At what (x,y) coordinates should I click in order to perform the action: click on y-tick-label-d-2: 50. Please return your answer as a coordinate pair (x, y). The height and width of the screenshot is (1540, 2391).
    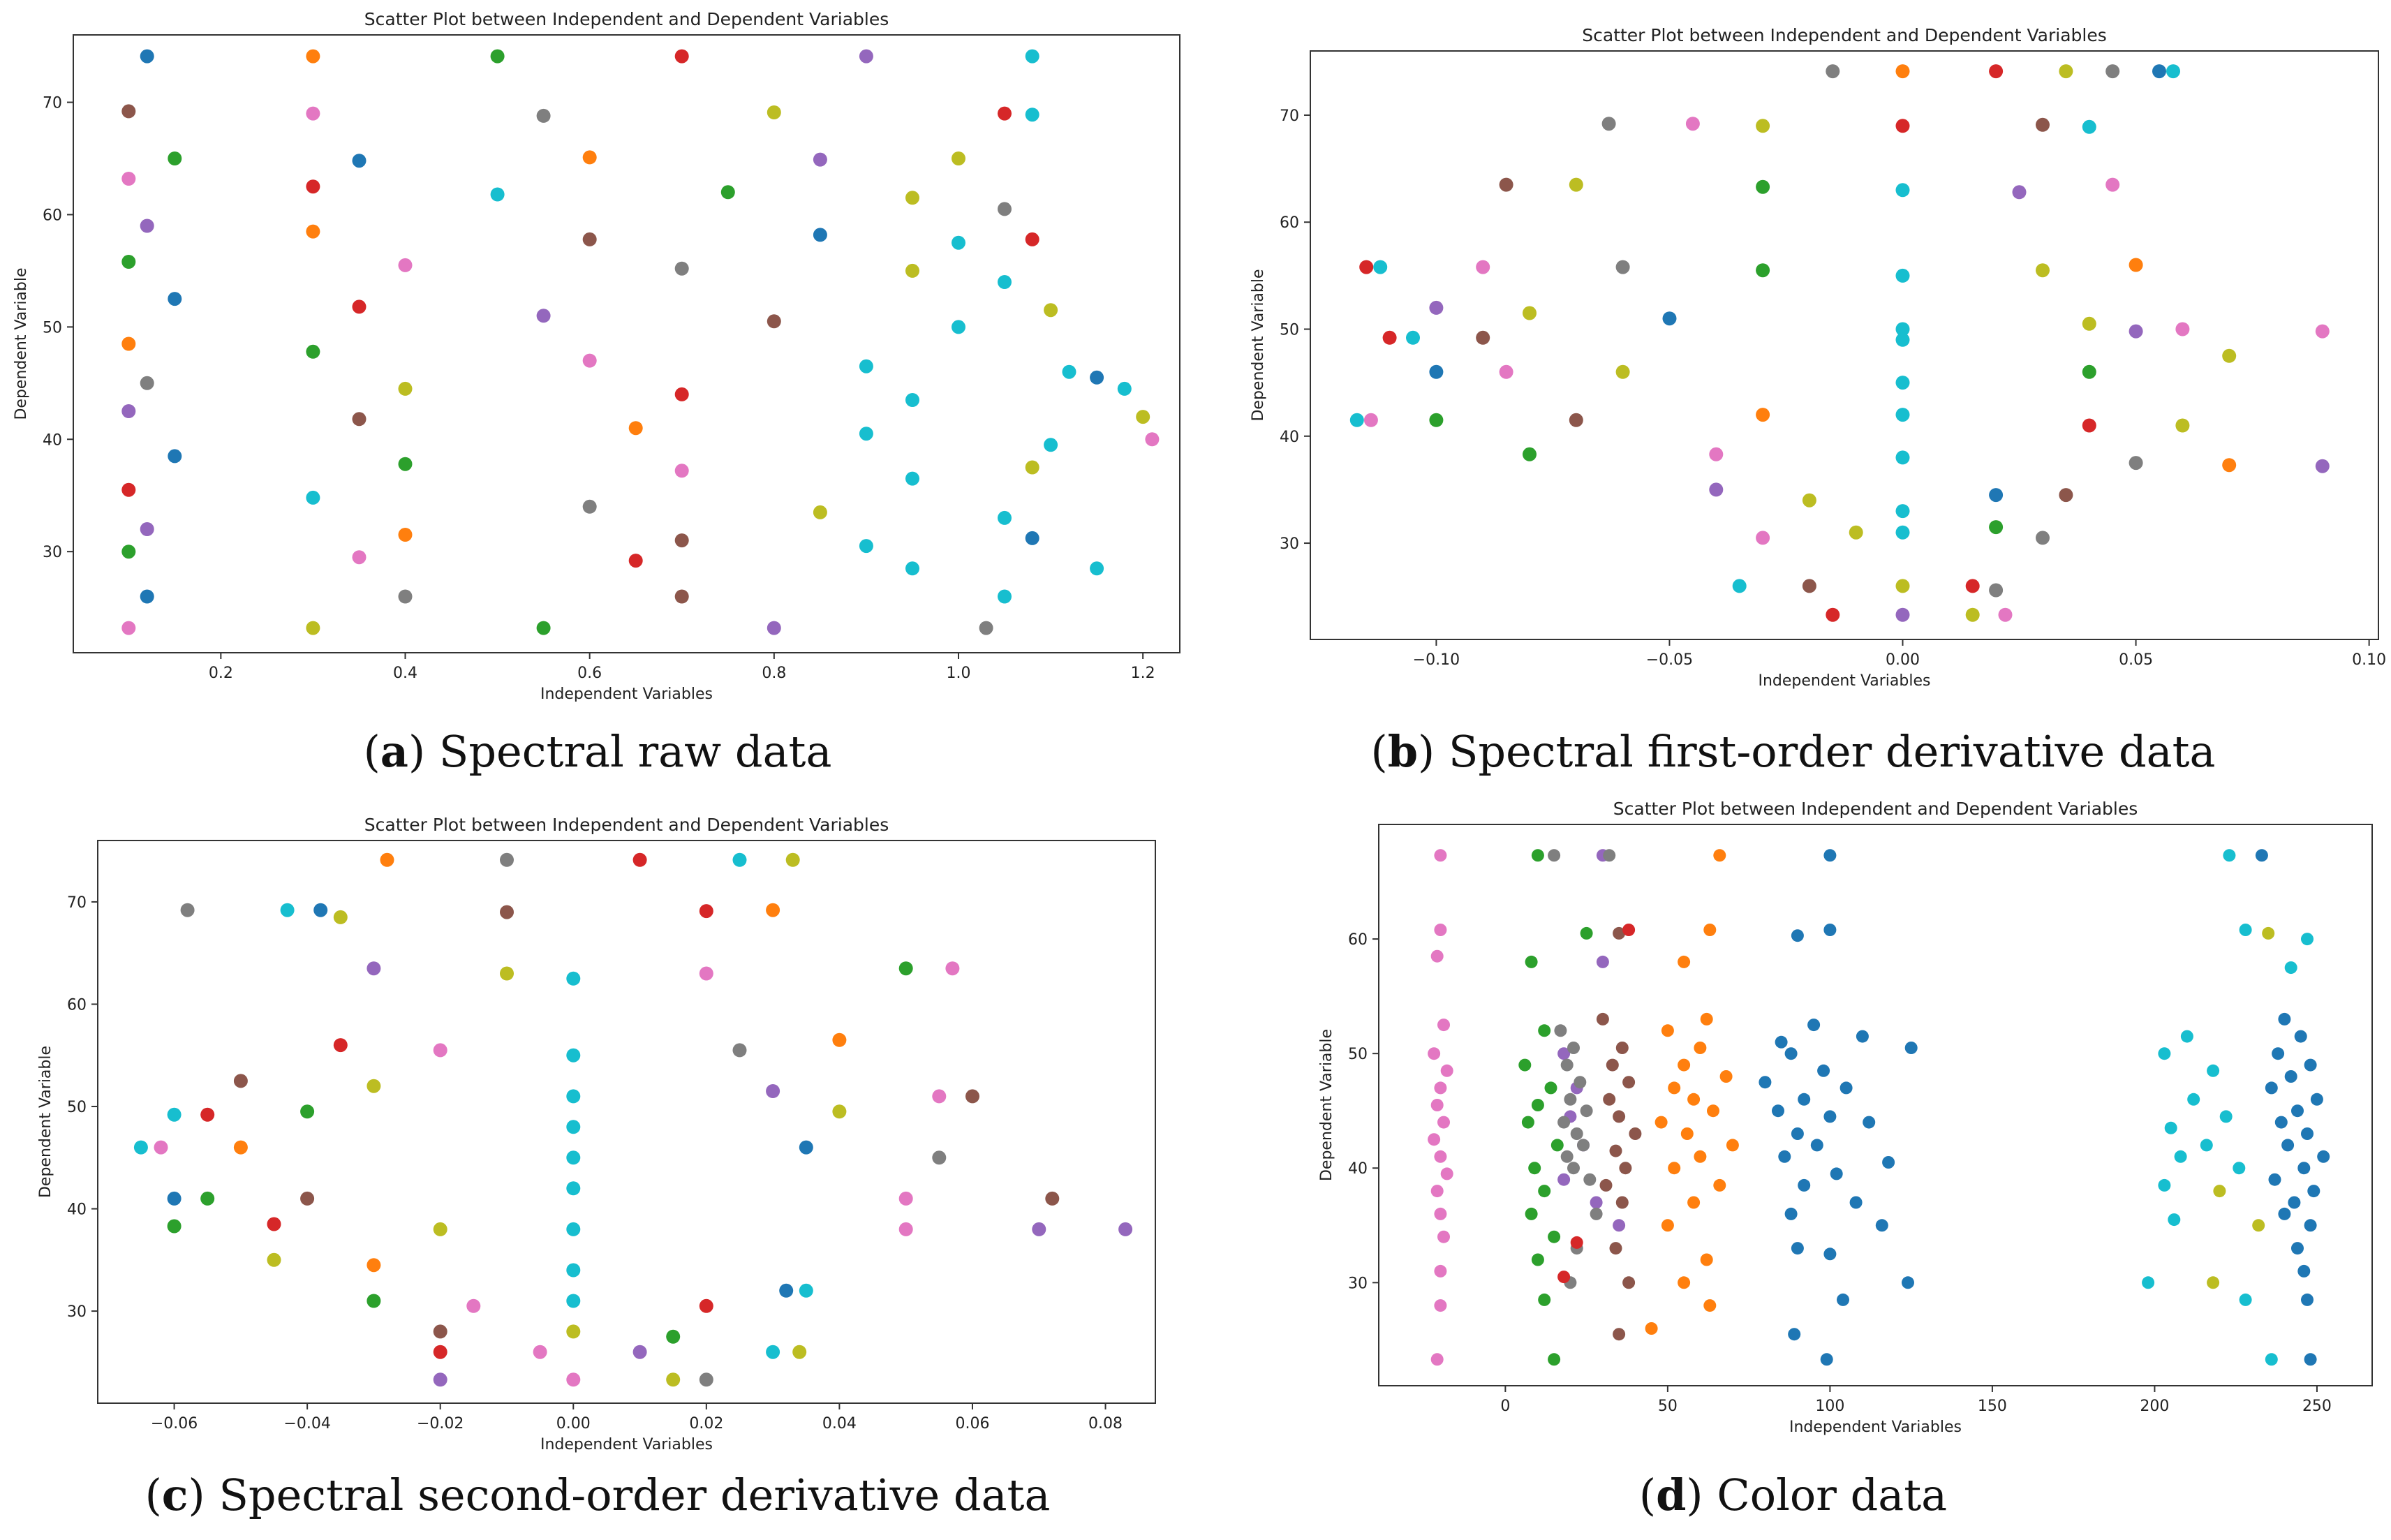
    Looking at the image, I should click on (1358, 1054).